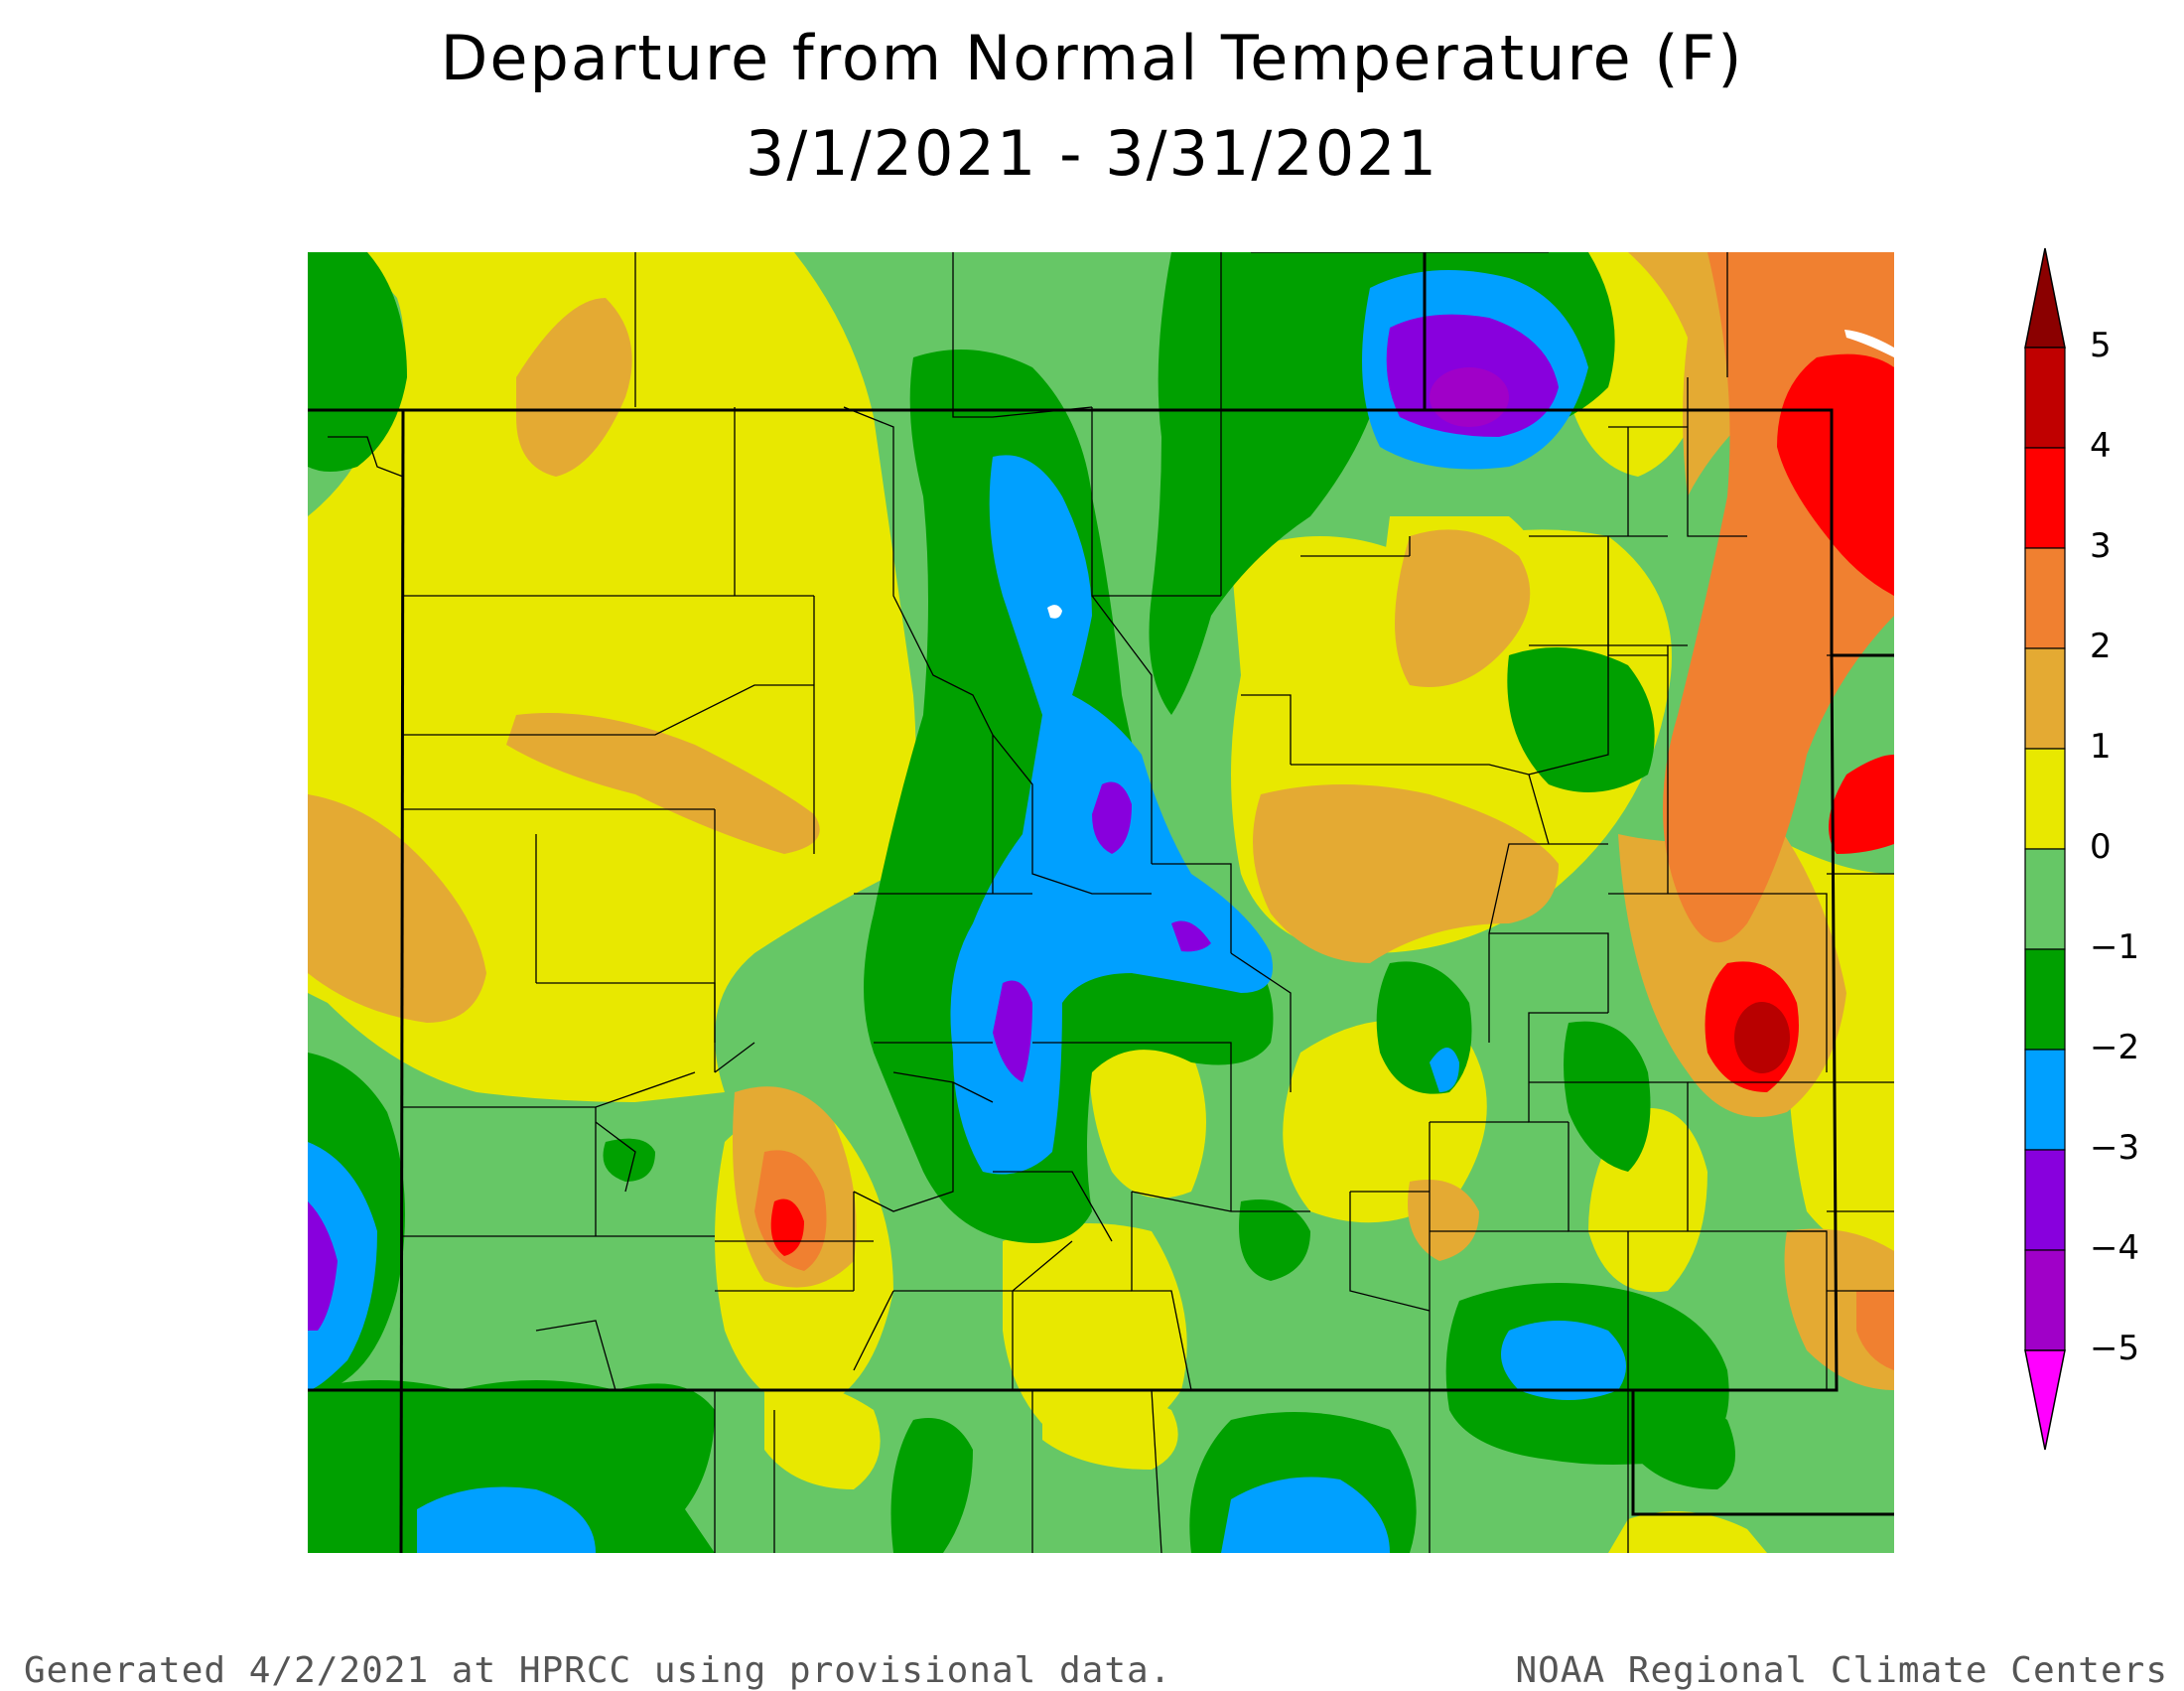  Describe the element at coordinates (2101, 546) in the screenshot. I see `legend-tick-label: 3` at that location.